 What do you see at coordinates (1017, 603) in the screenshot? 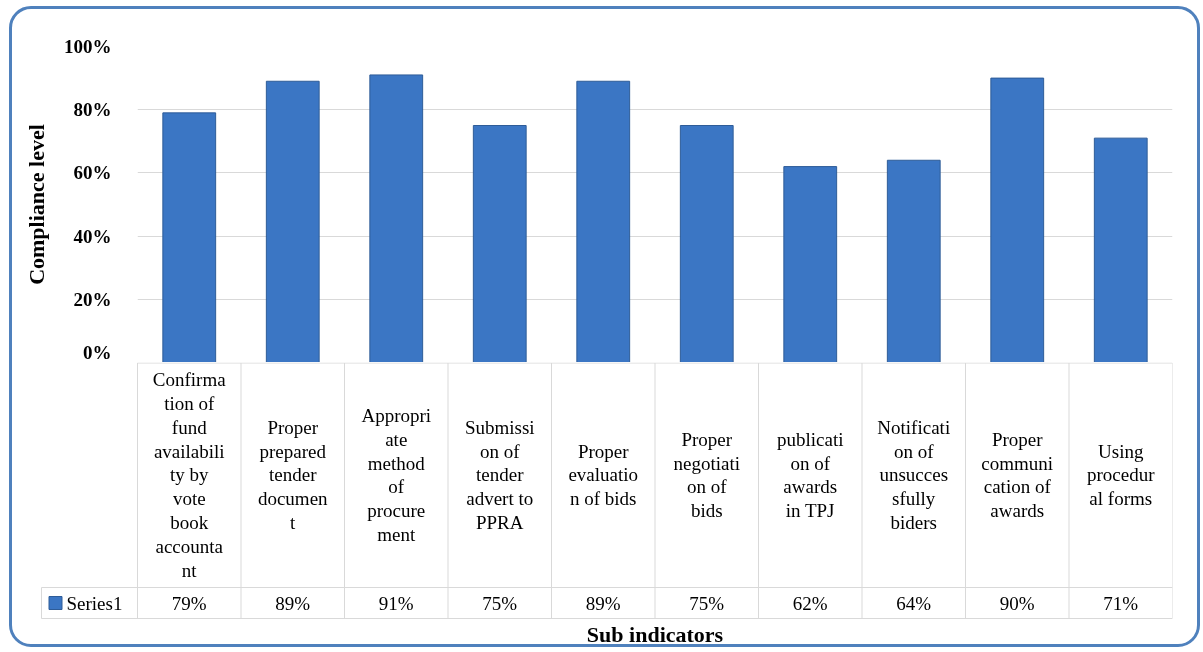
I see `data-label: 90%` at bounding box center [1017, 603].